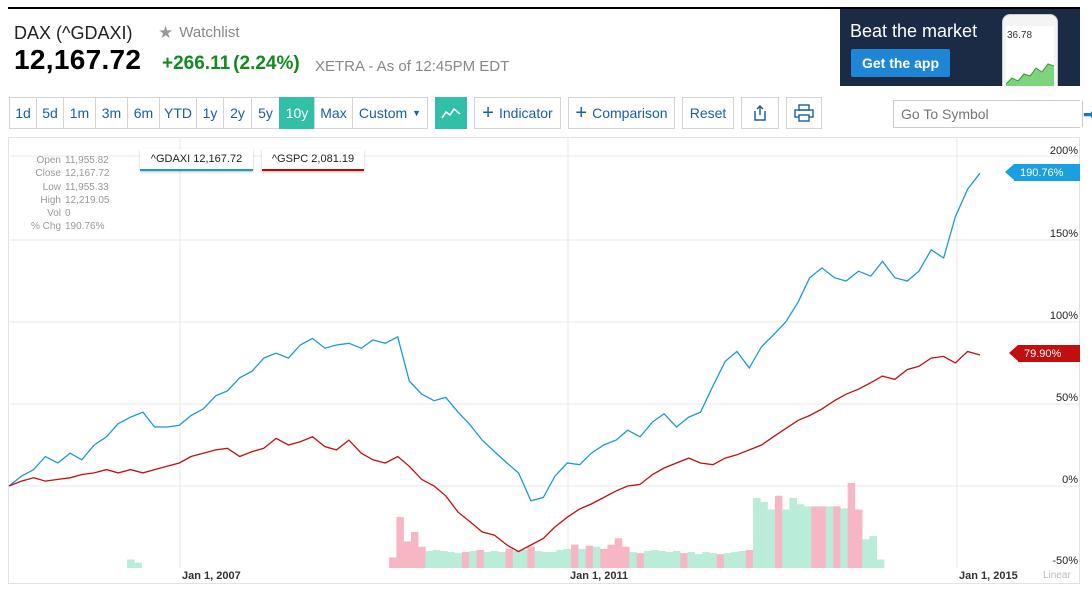 This screenshot has width=1092, height=594. Describe the element at coordinates (451, 113) in the screenshot. I see `chart-type-button` at that location.